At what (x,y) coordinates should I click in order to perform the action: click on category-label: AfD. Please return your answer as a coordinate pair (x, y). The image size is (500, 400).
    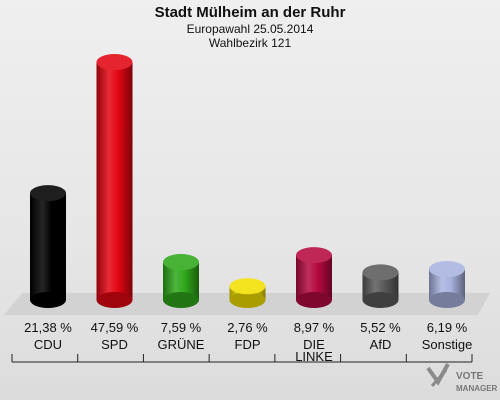
    Looking at the image, I should click on (381, 344).